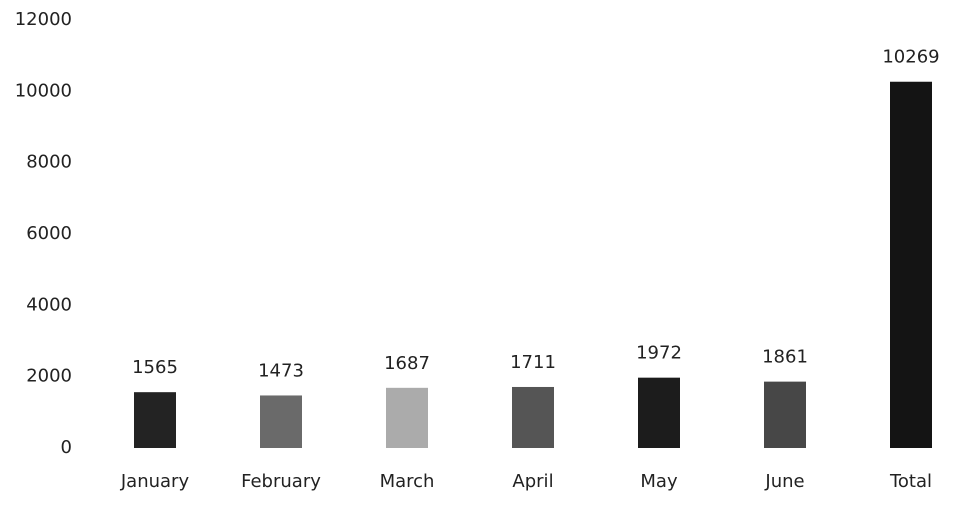 Image resolution: width=974 pixels, height=508 pixels. Describe the element at coordinates (49, 162) in the screenshot. I see `y-tick-label: 8000` at that location.